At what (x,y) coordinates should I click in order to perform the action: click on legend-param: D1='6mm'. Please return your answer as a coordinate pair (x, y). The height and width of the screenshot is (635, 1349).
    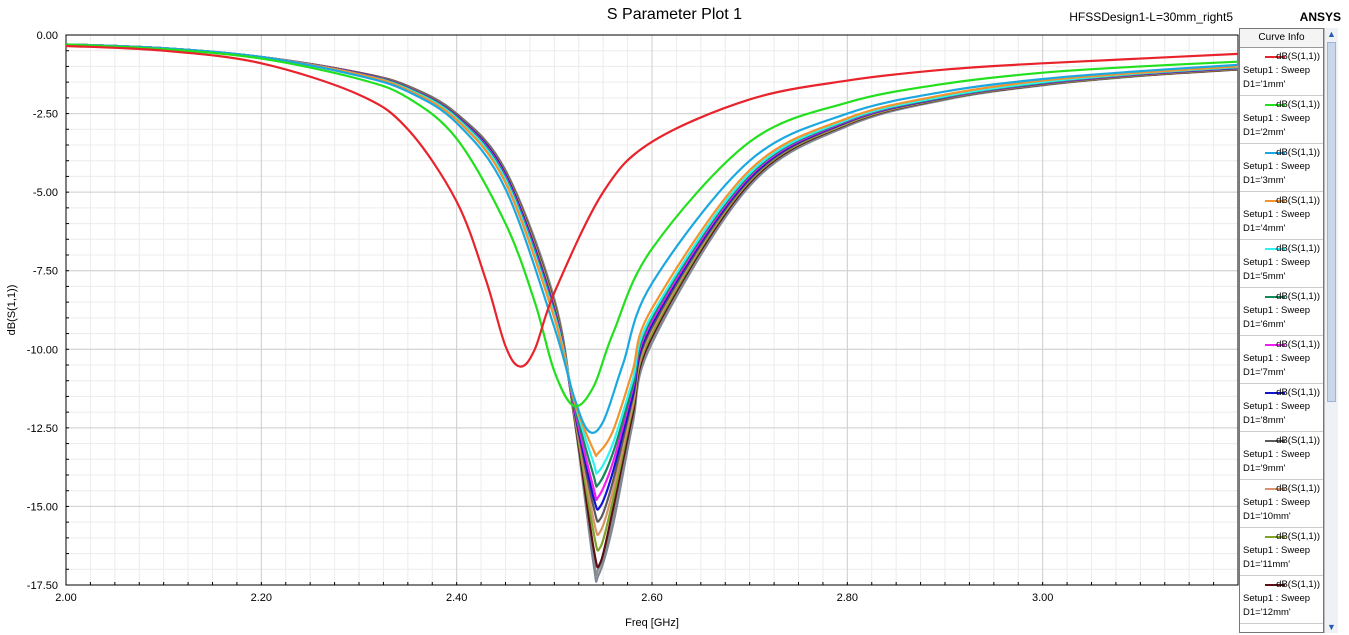
    Looking at the image, I should click on (1264, 324).